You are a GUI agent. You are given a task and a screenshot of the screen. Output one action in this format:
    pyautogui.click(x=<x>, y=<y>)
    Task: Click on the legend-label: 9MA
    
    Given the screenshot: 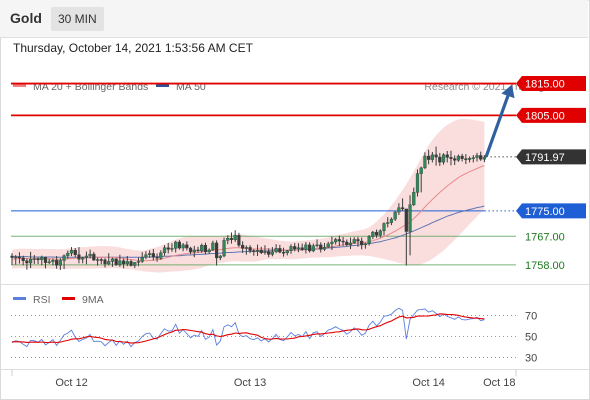 What is the action you would take?
    pyautogui.click(x=93, y=300)
    